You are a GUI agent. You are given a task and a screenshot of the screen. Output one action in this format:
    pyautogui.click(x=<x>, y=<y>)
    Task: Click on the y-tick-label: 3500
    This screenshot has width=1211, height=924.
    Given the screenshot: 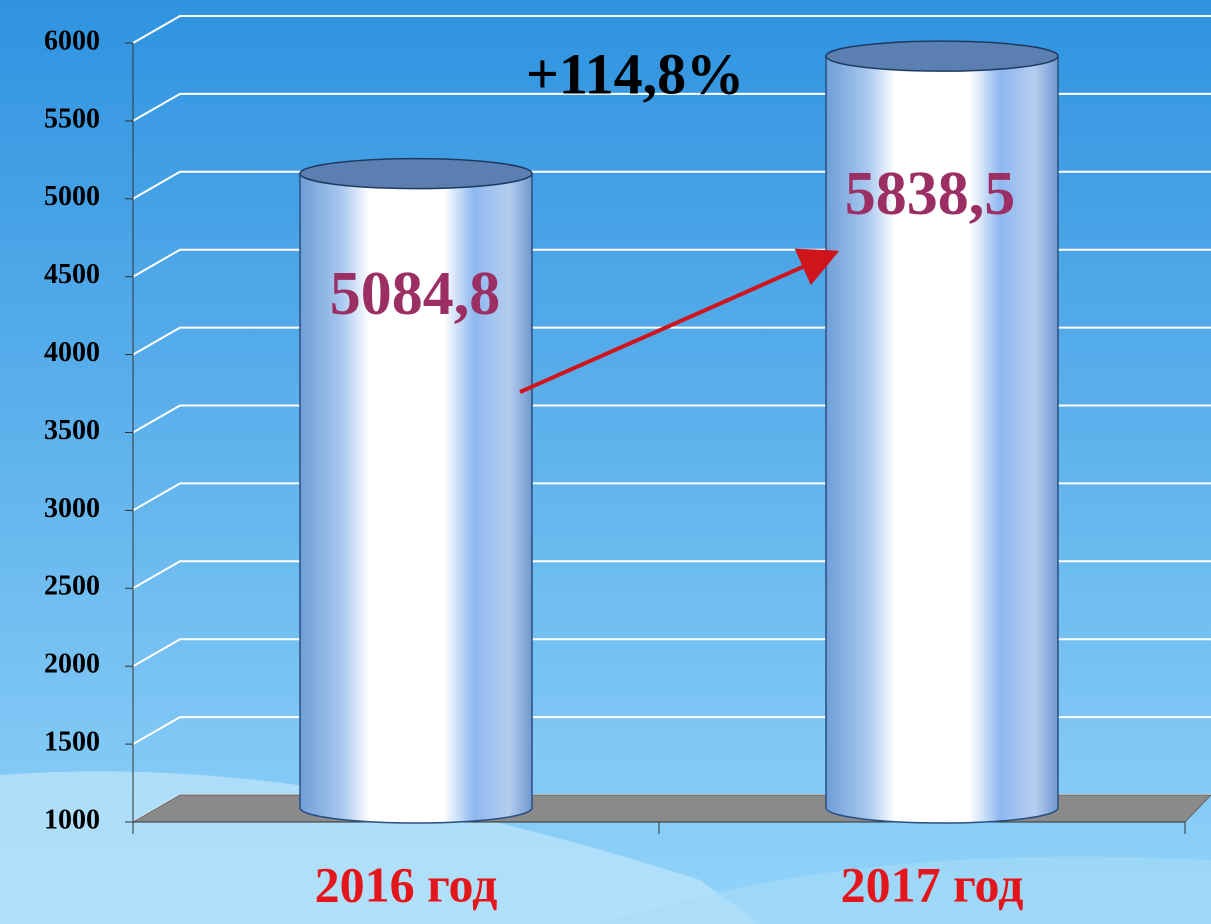 What is the action you would take?
    pyautogui.click(x=72, y=430)
    